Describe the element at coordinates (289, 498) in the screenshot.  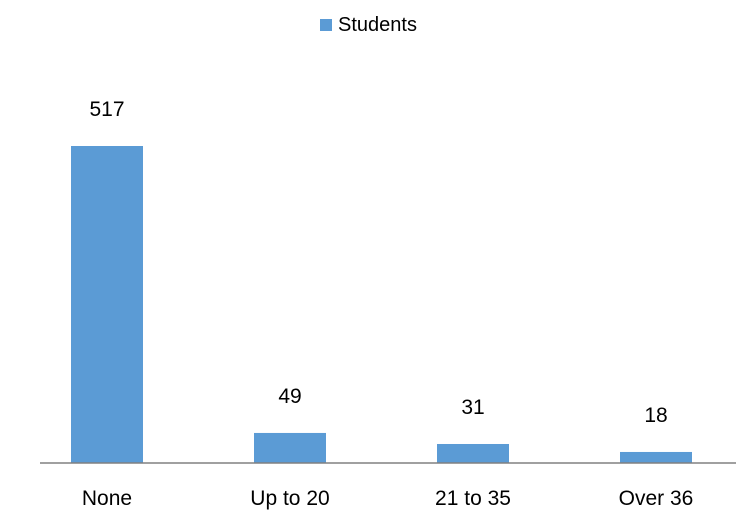
I see `category-label-up-to-20: Up to 20` at that location.